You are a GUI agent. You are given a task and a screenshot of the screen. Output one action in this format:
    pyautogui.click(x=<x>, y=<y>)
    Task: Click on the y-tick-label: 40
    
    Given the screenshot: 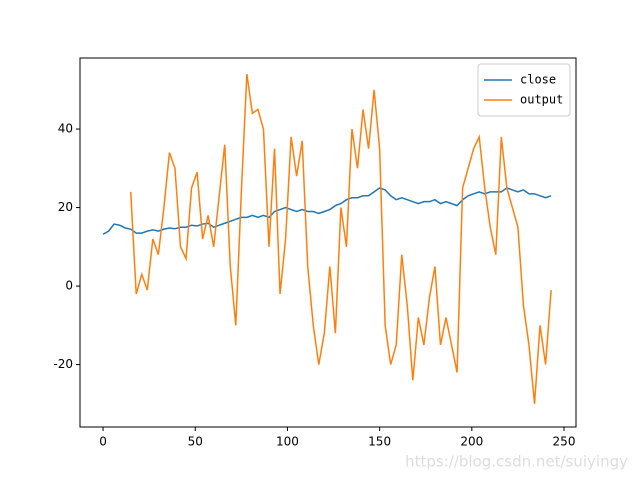 What is the action you would take?
    pyautogui.click(x=65, y=129)
    